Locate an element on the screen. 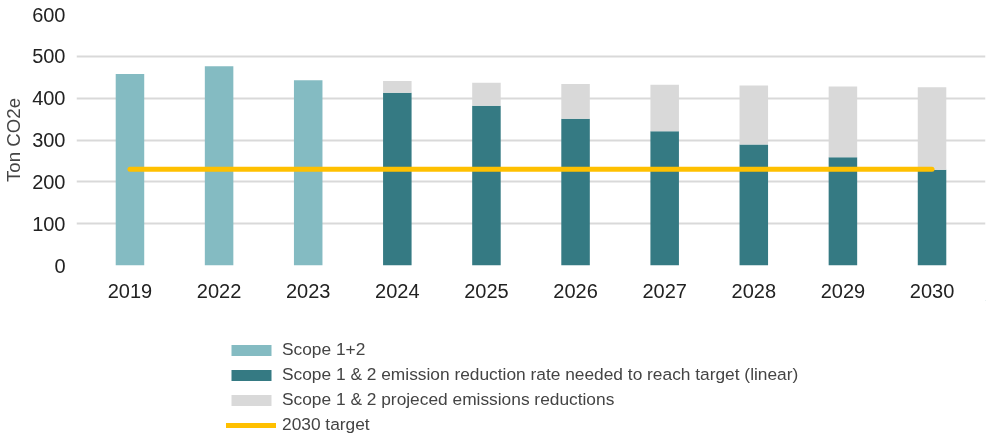  x-tick-label: 2022 is located at coordinates (219, 290).